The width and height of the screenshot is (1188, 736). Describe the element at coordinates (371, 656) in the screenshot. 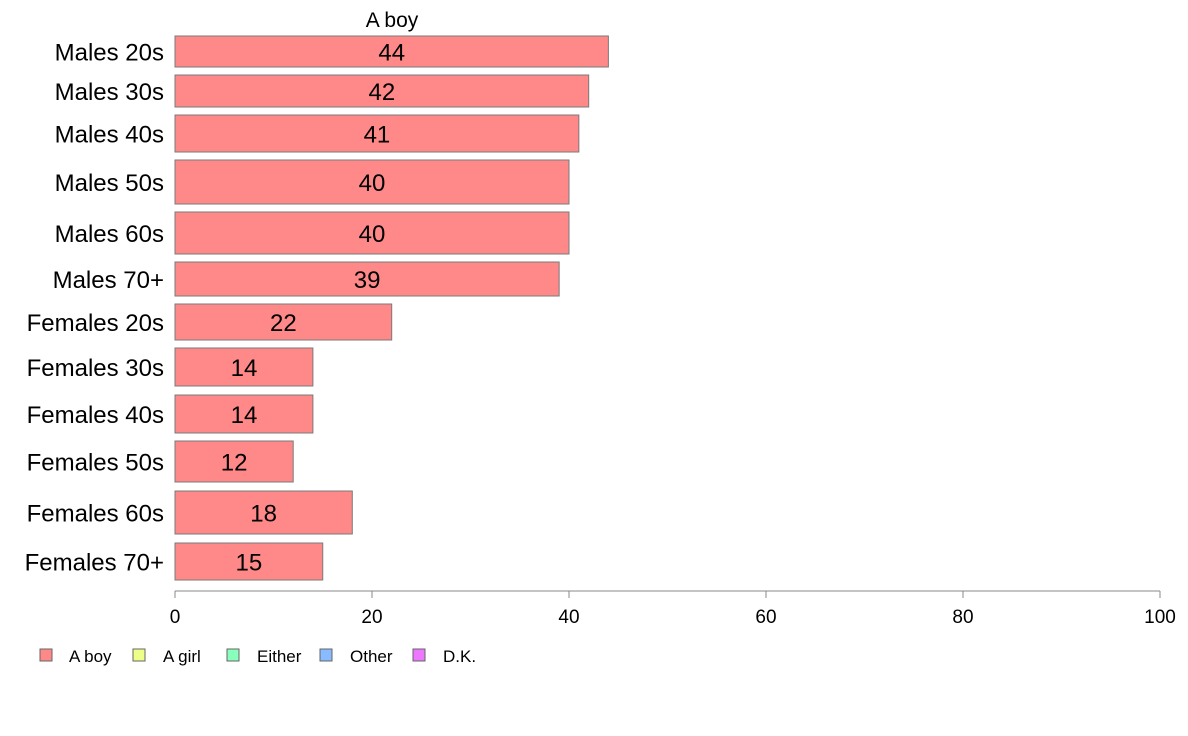

I see `legend-label: Other` at that location.